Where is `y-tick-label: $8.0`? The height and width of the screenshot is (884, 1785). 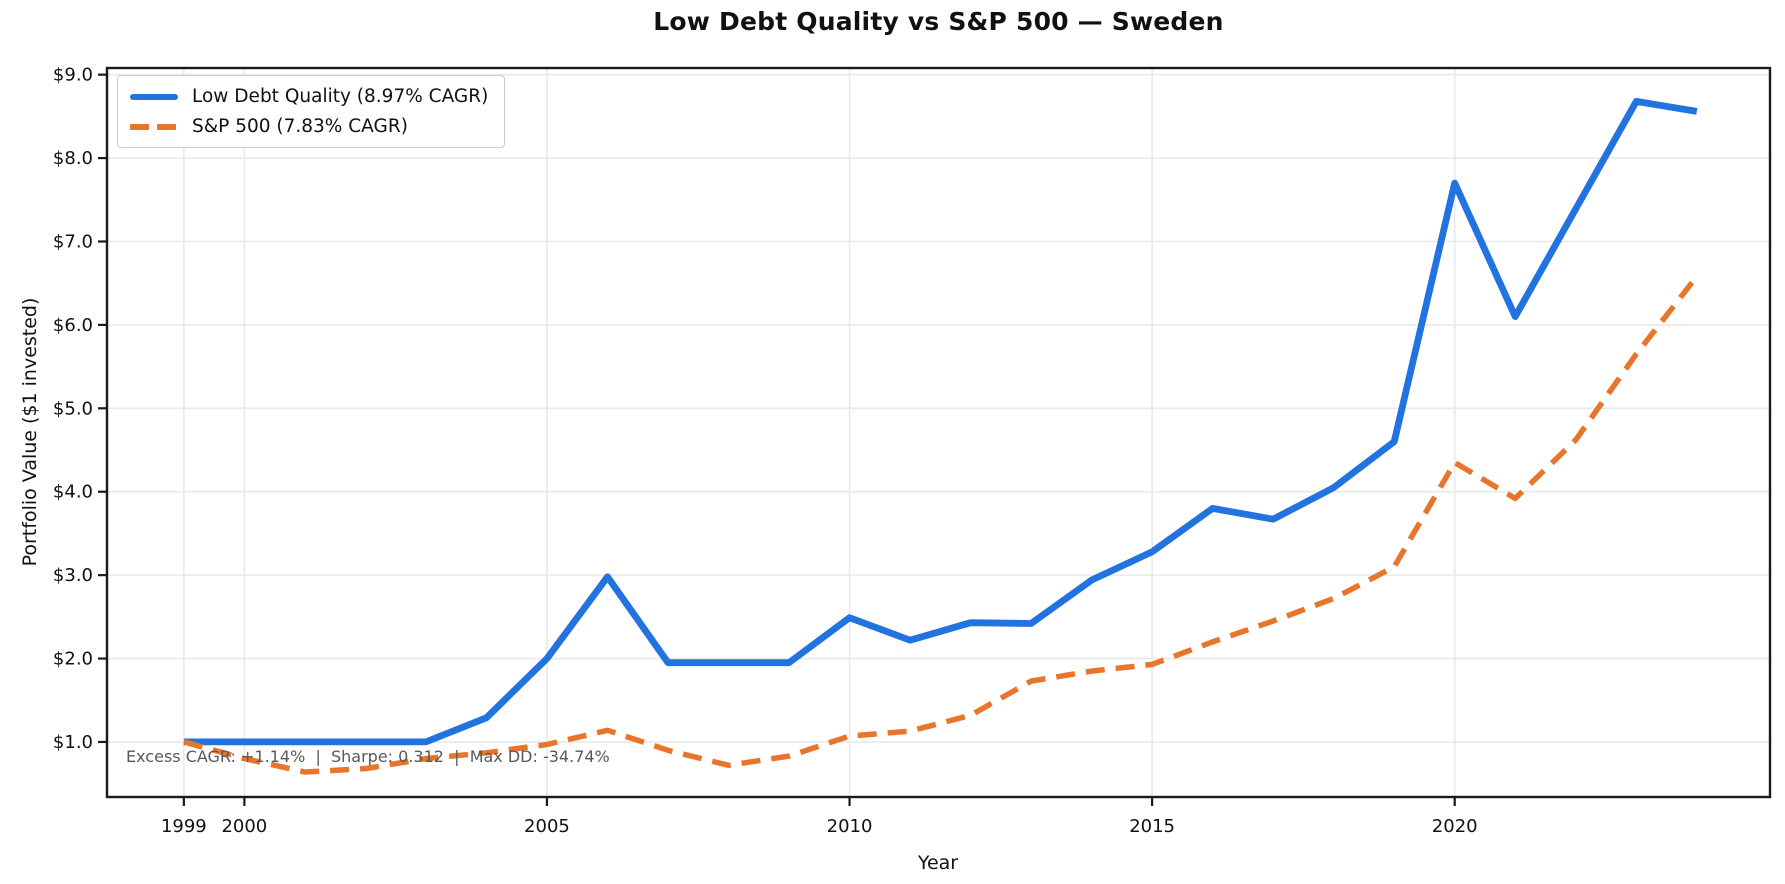 y-tick-label: $8.0 is located at coordinates (73, 158).